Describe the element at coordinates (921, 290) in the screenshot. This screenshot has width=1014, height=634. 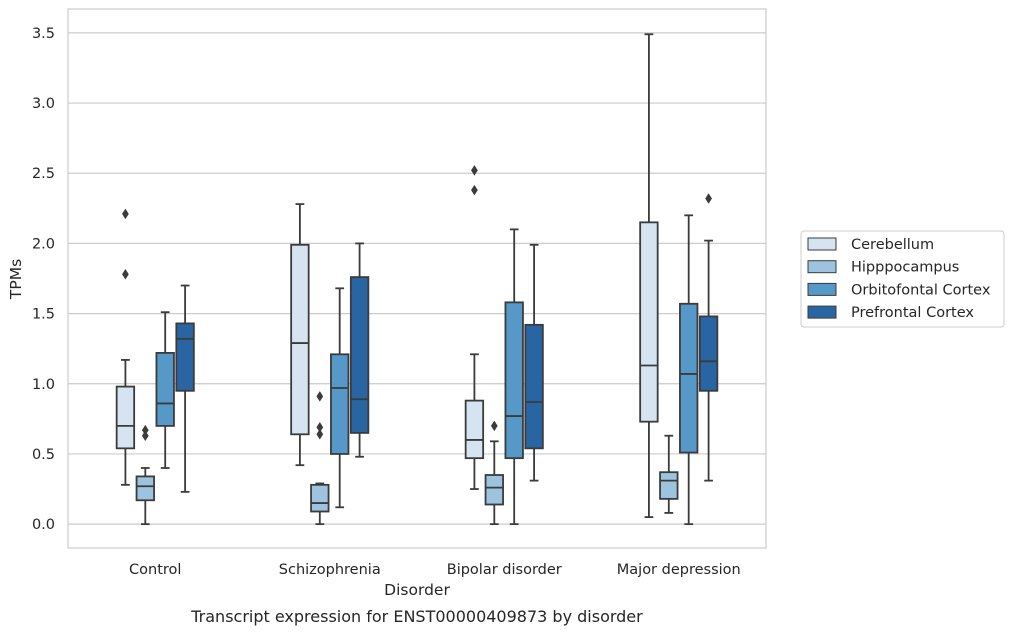
I see `legend-label: Orbitofontal Cortex` at that location.